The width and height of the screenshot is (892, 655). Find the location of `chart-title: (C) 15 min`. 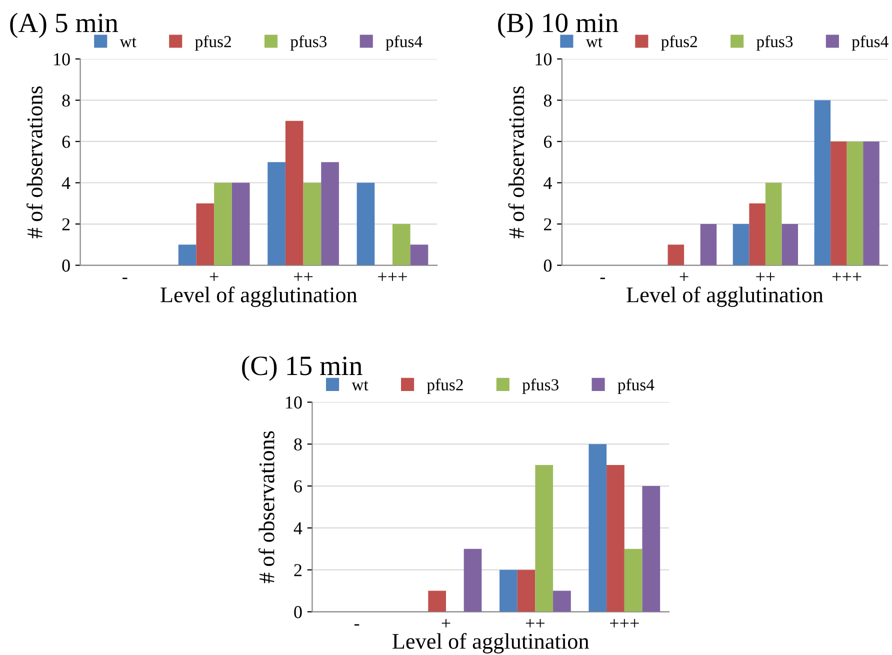

chart-title: (C) 15 min is located at coordinates (302, 368).